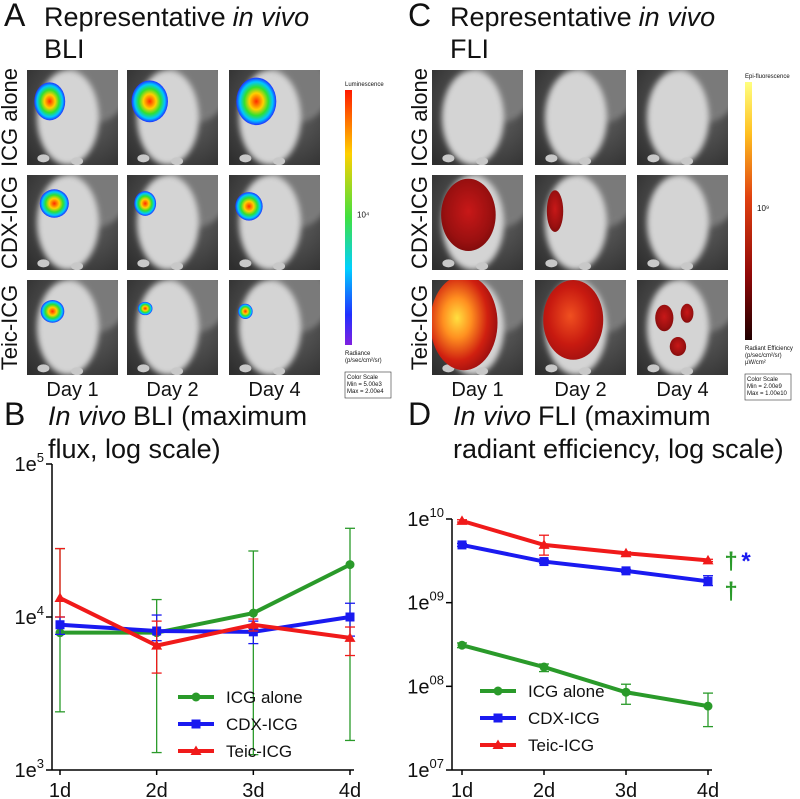  Describe the element at coordinates (755, 363) in the screenshot. I see `colorbar-units: µW/cm²` at that location.